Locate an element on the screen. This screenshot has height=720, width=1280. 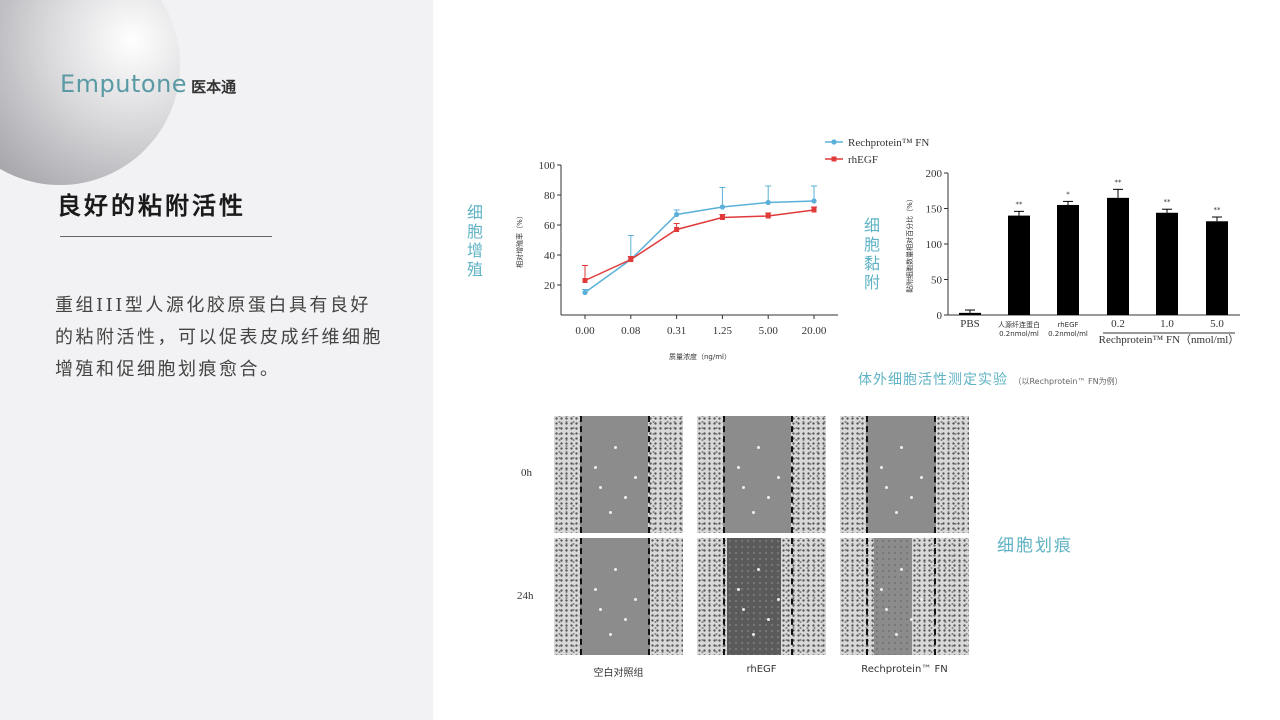
y-tick-label: 20 is located at coordinates (550, 286).